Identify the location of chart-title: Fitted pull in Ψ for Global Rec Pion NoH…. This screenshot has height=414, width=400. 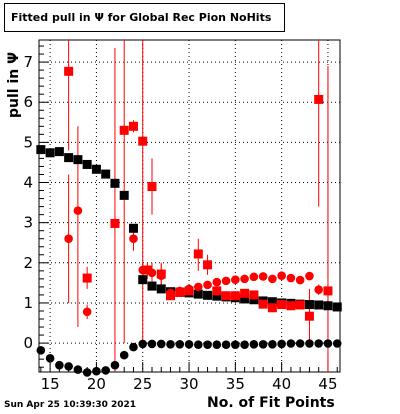
(144, 17).